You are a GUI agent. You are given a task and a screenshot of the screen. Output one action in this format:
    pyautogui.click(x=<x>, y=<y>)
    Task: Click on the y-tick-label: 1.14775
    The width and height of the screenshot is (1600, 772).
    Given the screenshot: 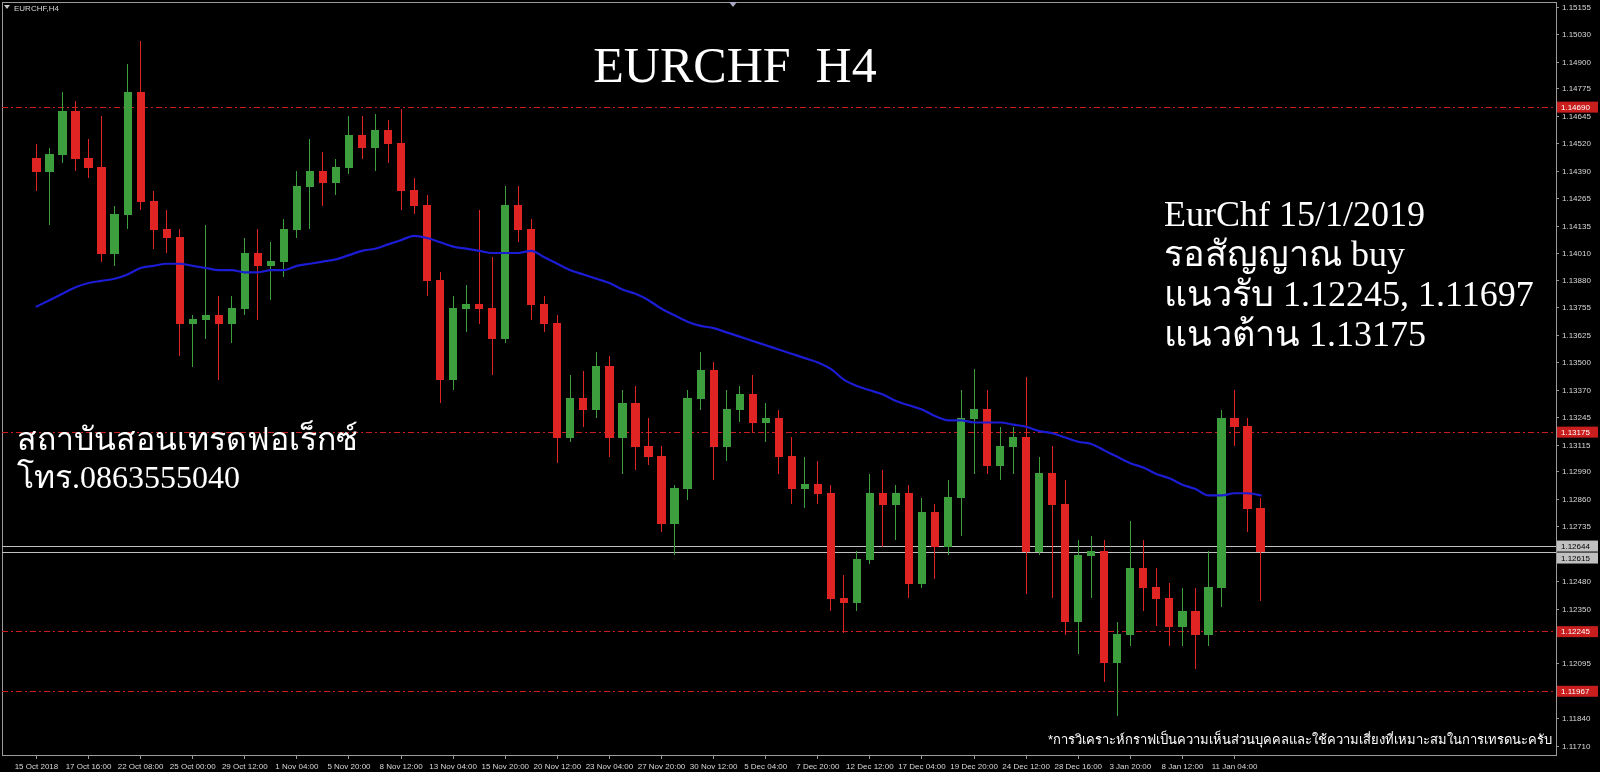 What is the action you would take?
    pyautogui.click(x=1577, y=89)
    